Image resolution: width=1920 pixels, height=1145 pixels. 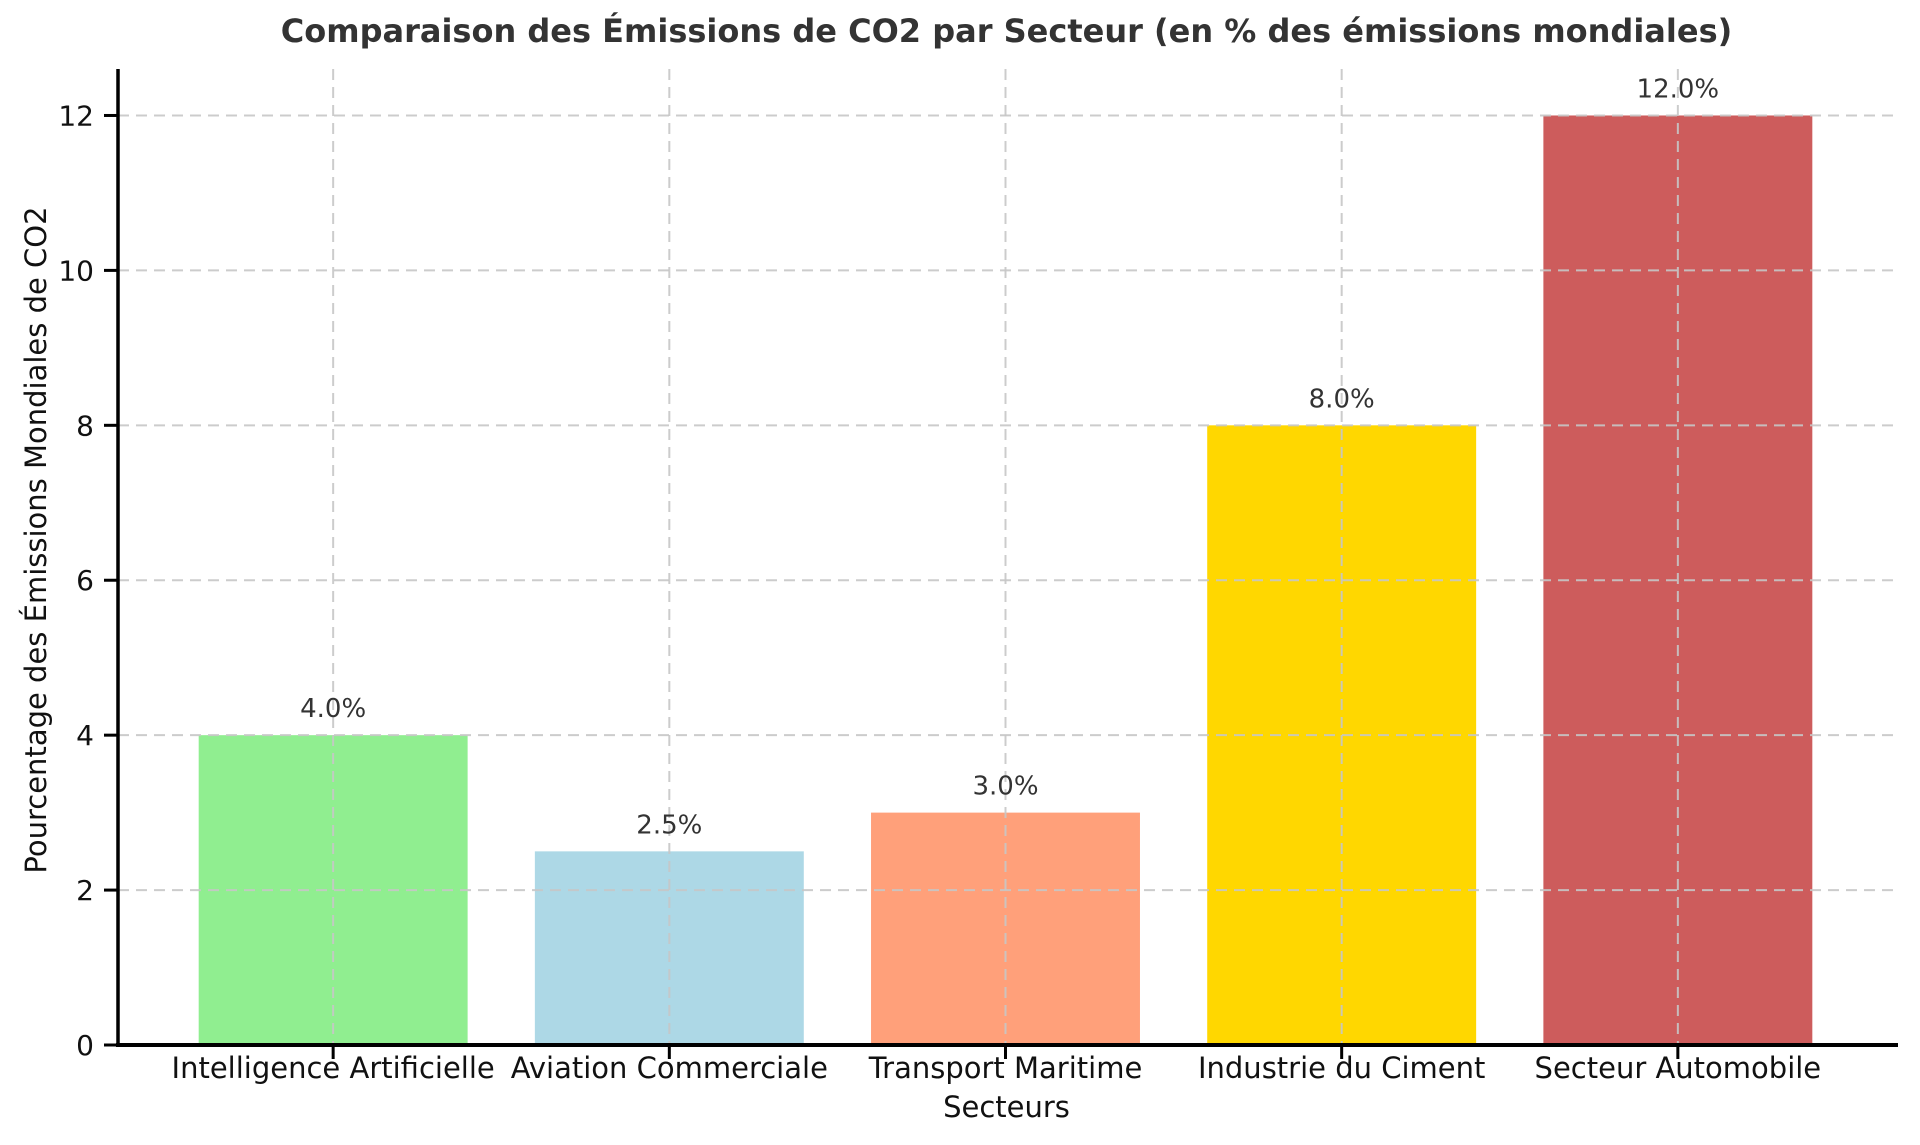 What do you see at coordinates (1678, 89) in the screenshot?
I see `bar-value-label: 12.0%` at bounding box center [1678, 89].